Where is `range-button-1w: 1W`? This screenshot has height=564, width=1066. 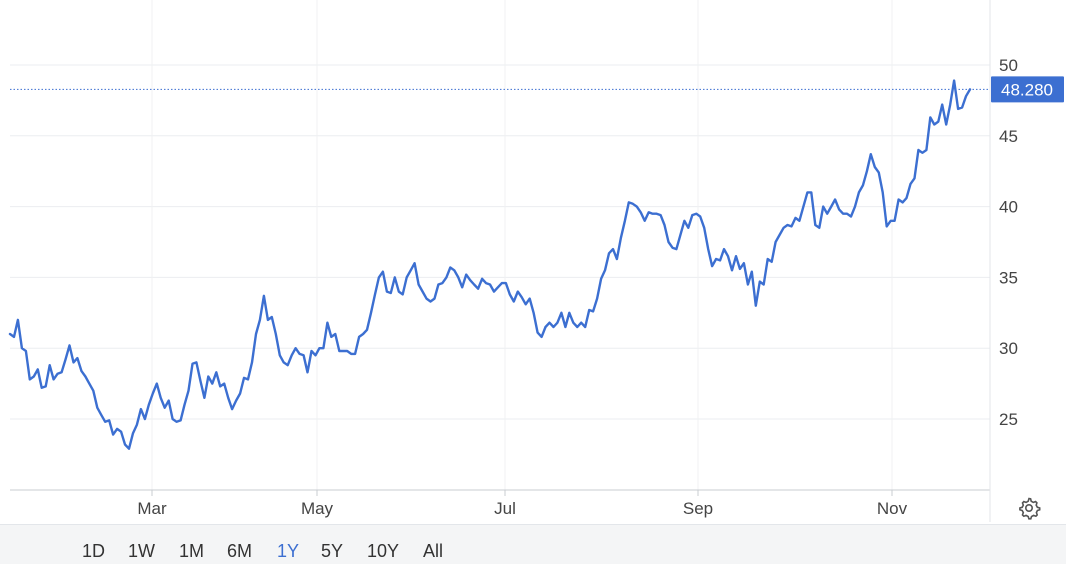
range-button-1w: 1W is located at coordinates (141, 551).